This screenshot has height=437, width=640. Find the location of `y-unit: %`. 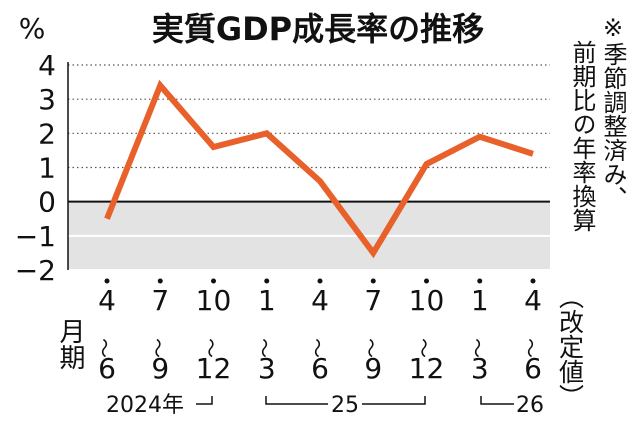

y-unit: % is located at coordinates (32, 28).